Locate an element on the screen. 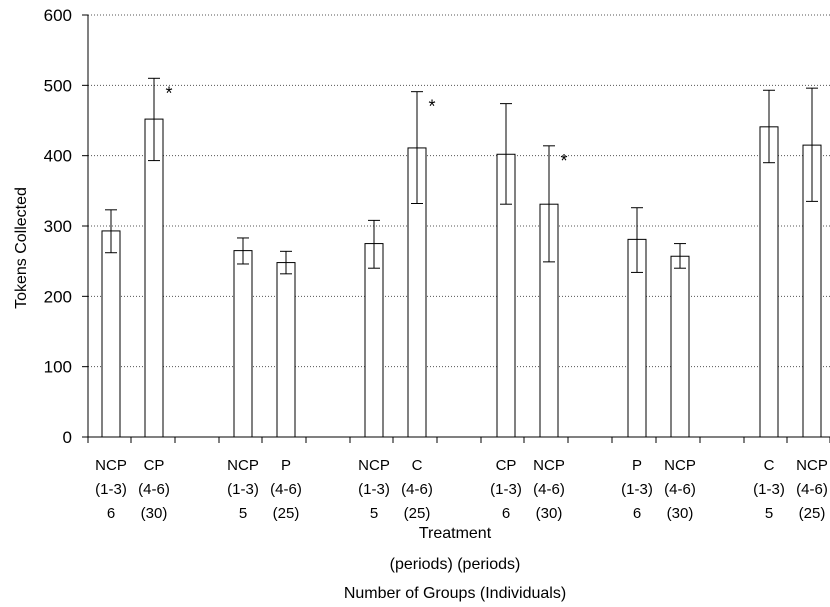 This screenshot has height=607, width=830. y-tick-label: 100 is located at coordinates (58, 367).